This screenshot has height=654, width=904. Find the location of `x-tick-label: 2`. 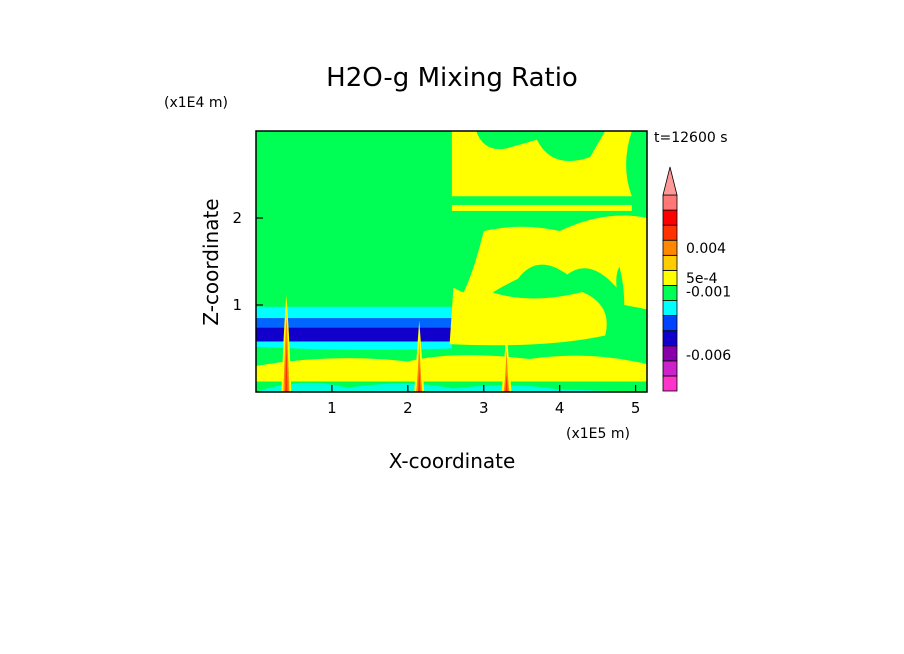

x-tick-label: 2 is located at coordinates (408, 408).